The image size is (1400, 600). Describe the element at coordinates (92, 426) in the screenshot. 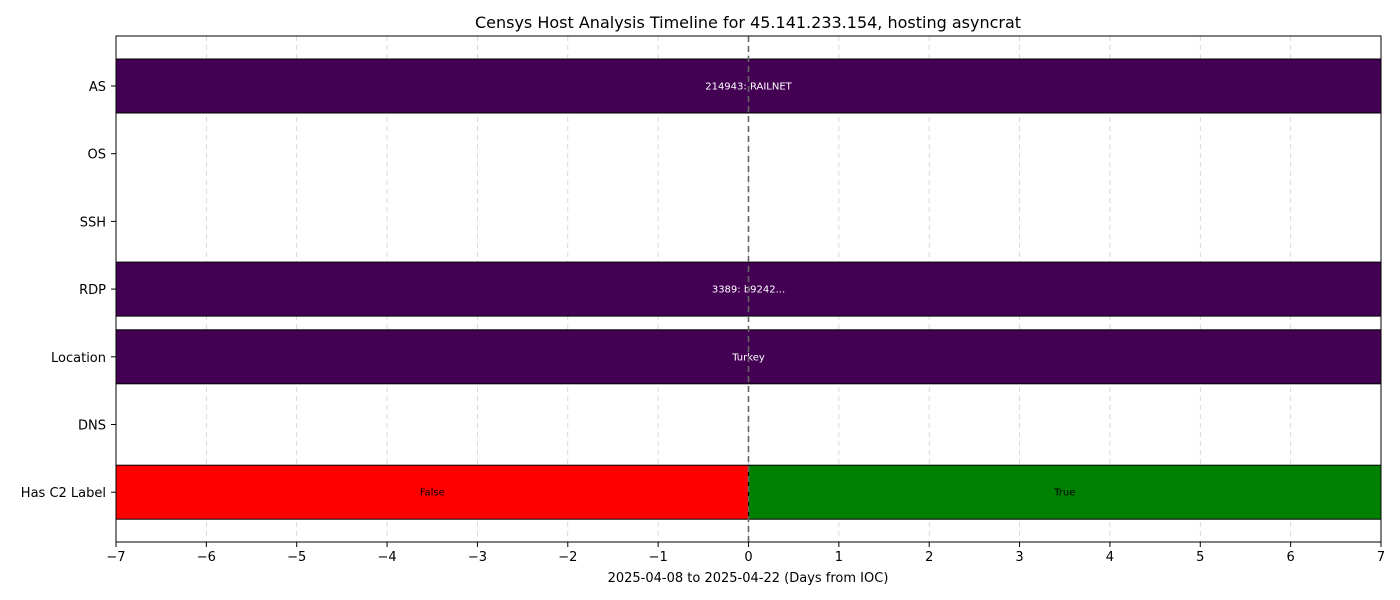

I see `y-tick-label: DNS` at that location.